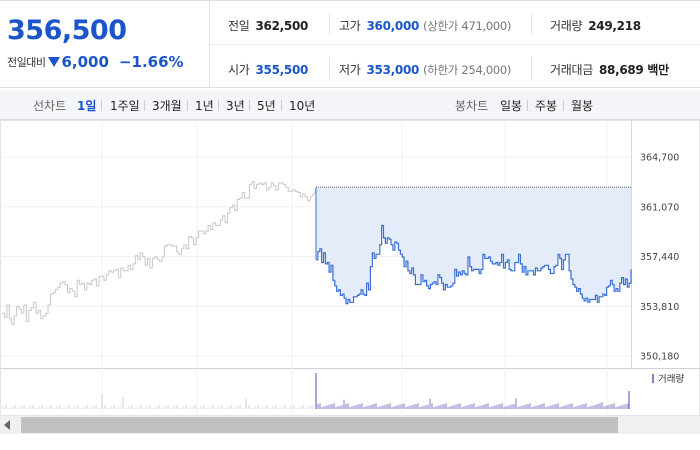  I want to click on prev-close-label: 전일, so click(239, 26).